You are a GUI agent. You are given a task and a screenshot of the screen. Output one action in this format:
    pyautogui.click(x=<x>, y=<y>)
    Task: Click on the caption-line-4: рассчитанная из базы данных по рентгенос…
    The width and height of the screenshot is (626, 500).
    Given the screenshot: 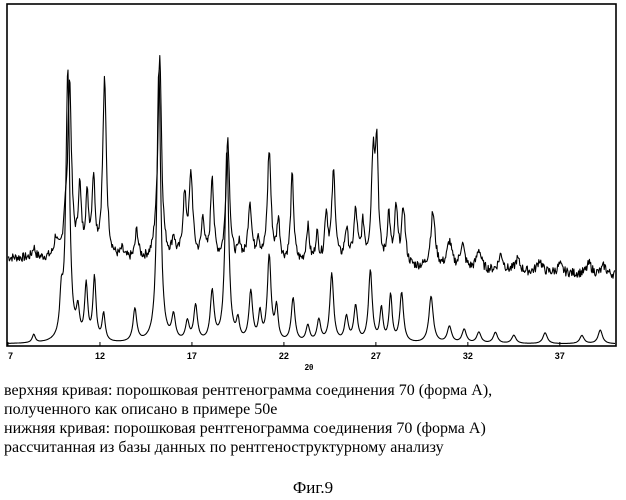 What is the action you would take?
    pyautogui.click(x=224, y=447)
    